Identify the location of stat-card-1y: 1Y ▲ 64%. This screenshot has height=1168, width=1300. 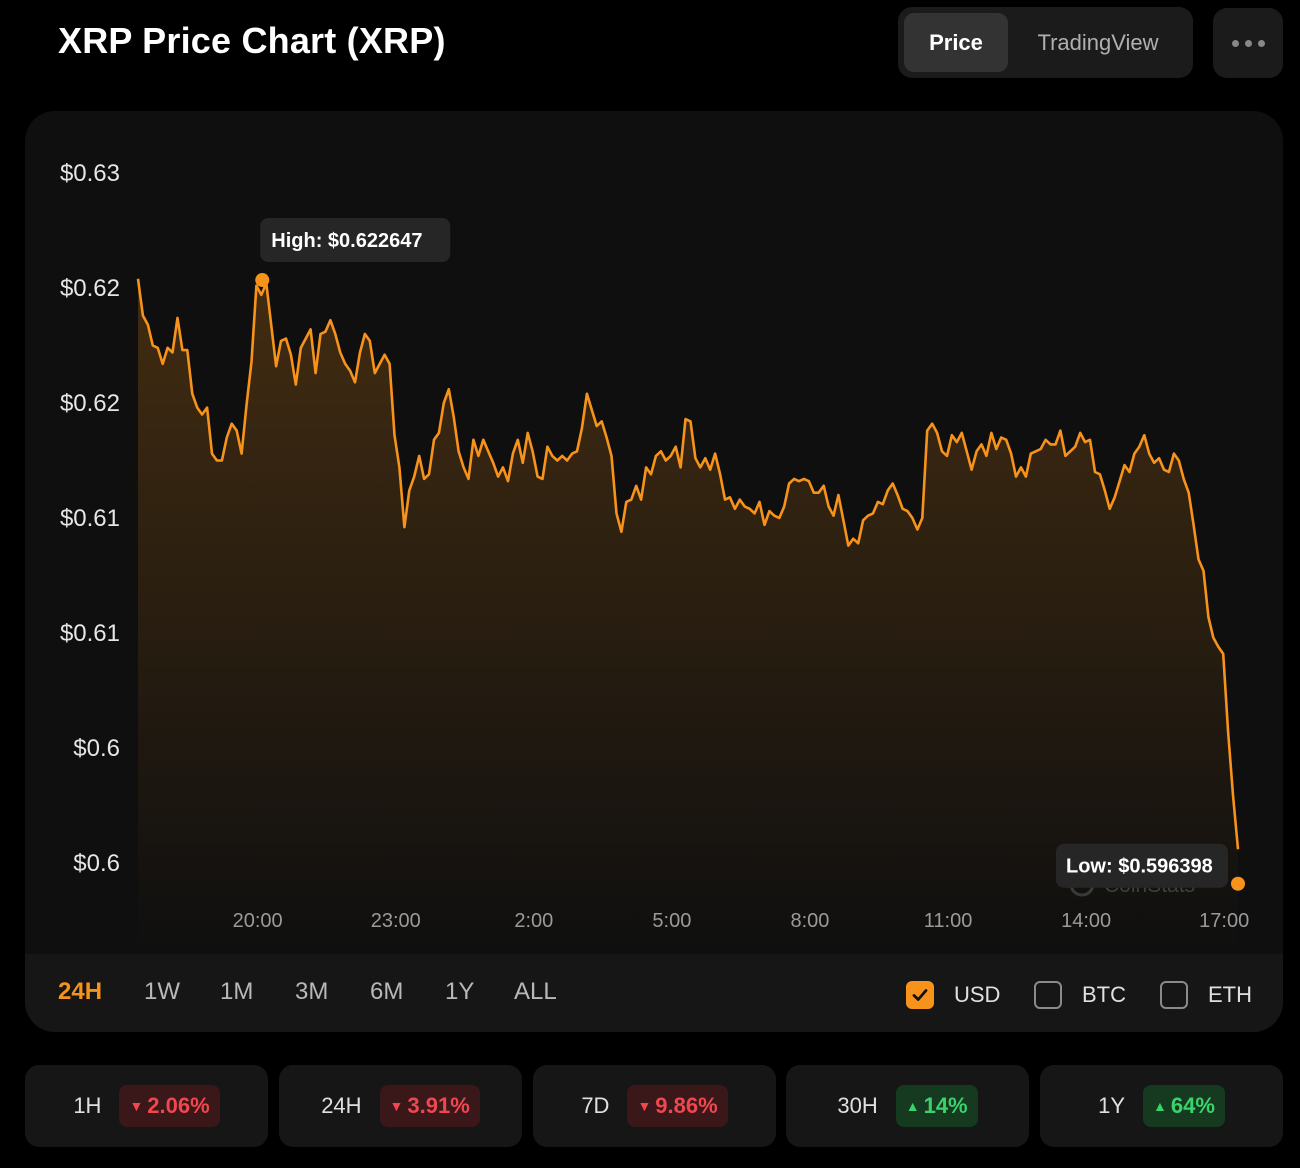
(1161, 1106).